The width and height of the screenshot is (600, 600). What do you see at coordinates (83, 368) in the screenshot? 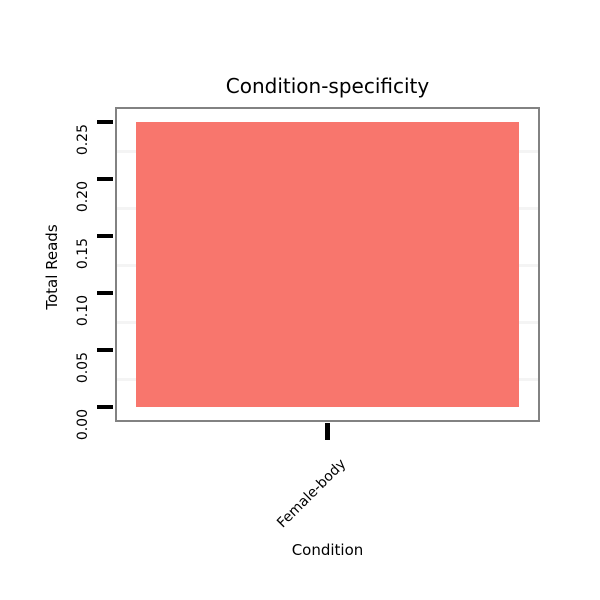
I see `y-tick-label: 0.05` at bounding box center [83, 368].